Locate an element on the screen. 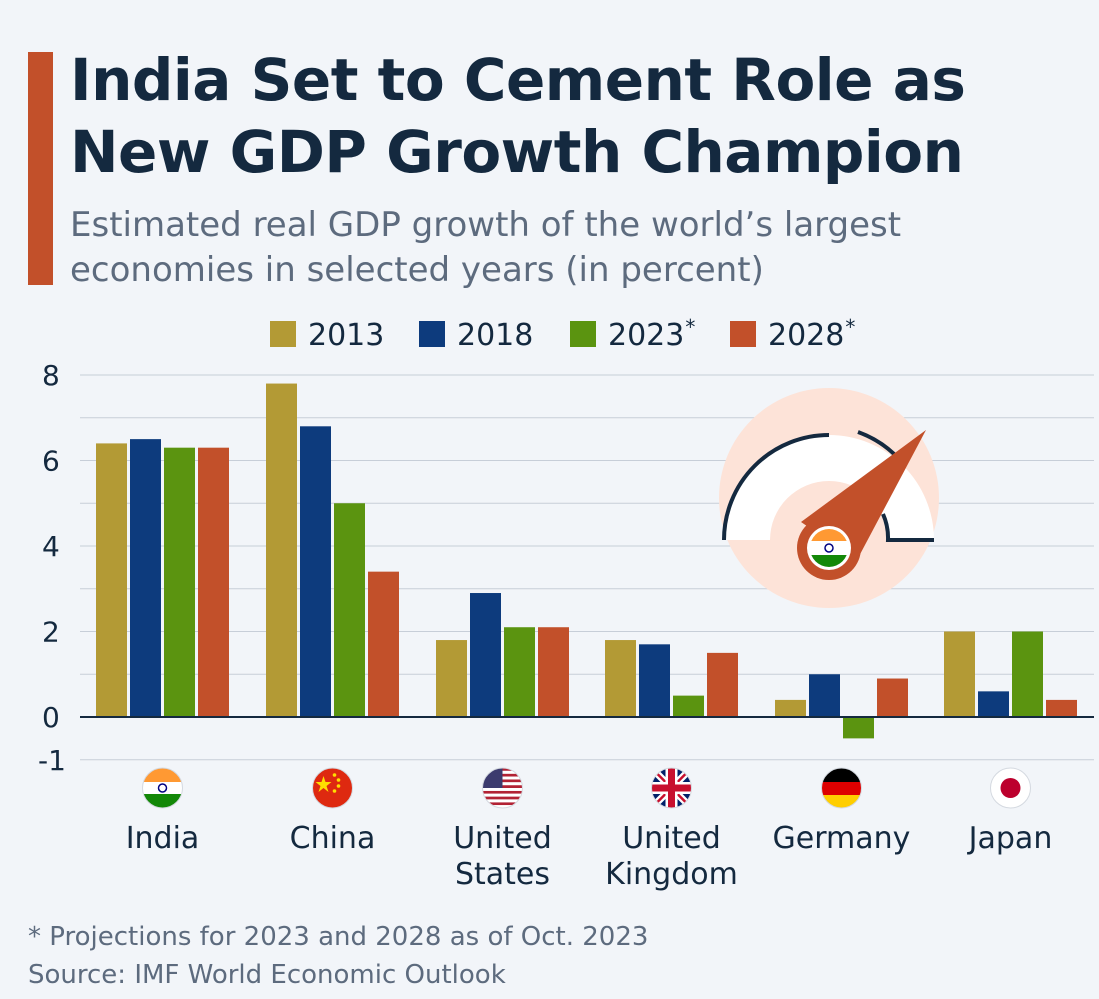 The width and height of the screenshot is (1099, 999). legend-label-2023: 2023 is located at coordinates (646, 335).